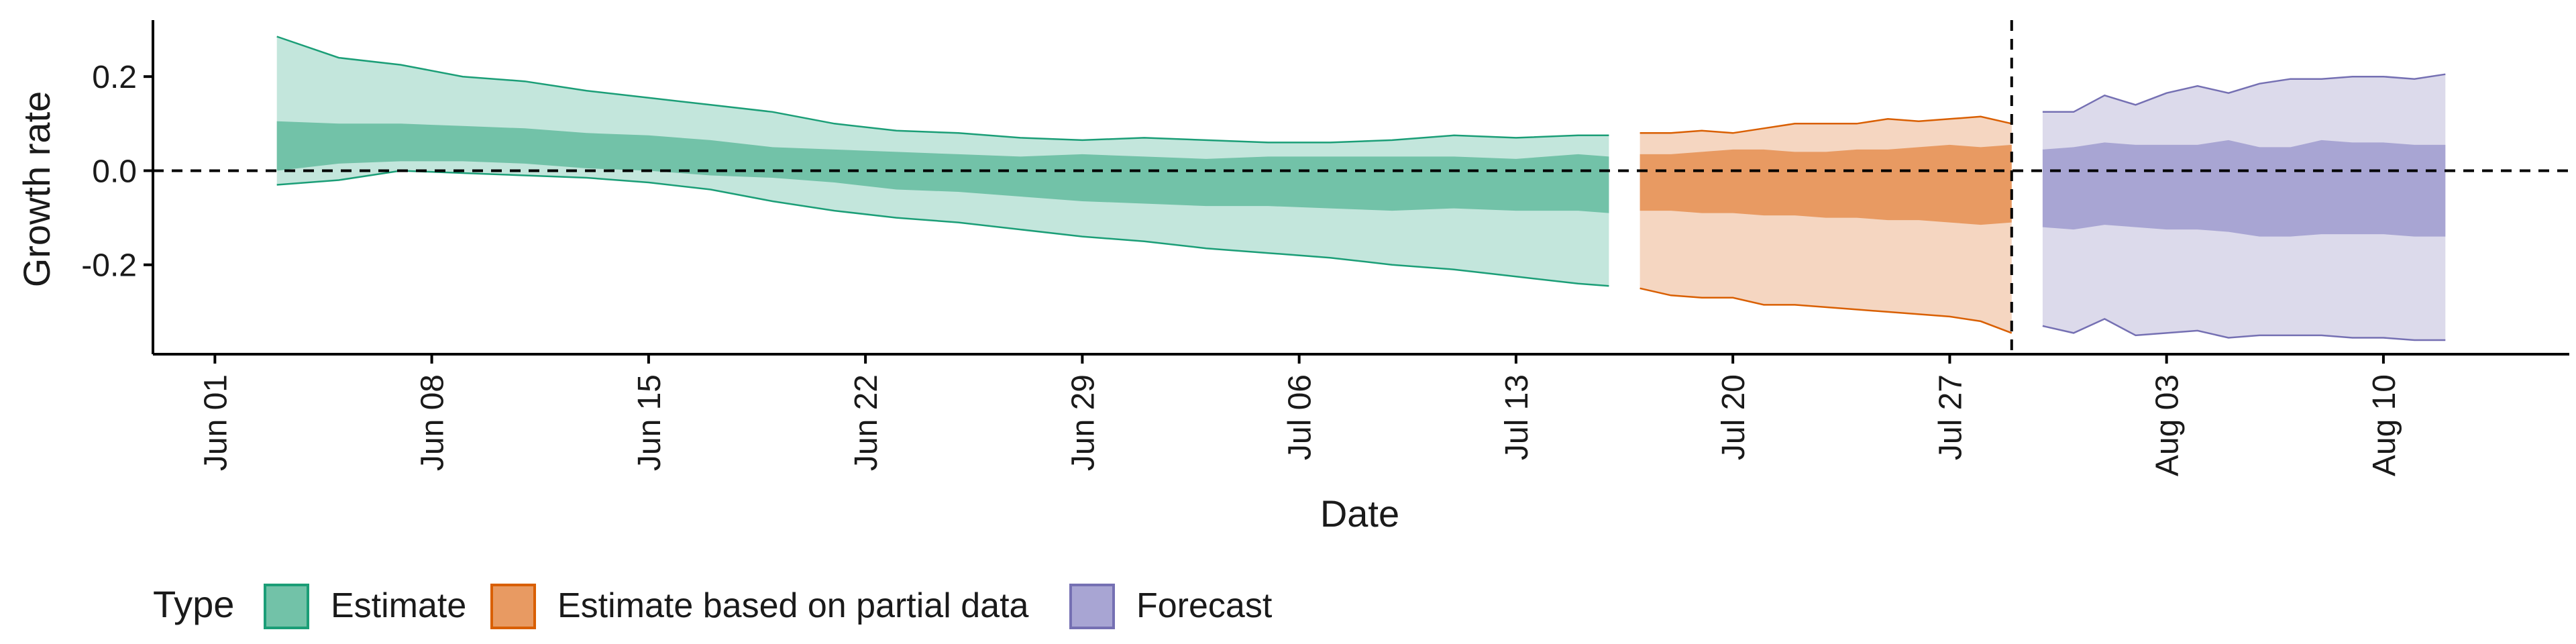 This screenshot has width=2576, height=644. I want to click on y-tick-label: 0.0, so click(114, 171).